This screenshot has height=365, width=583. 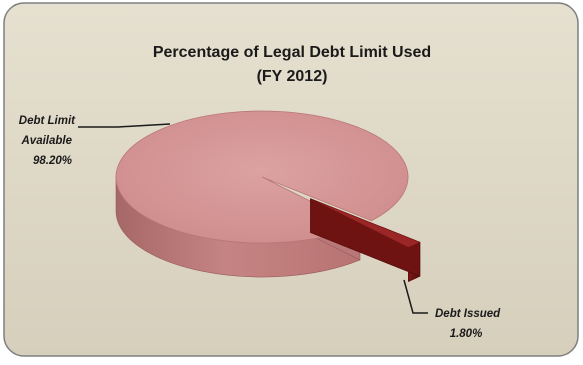 What do you see at coordinates (468, 314) in the screenshot?
I see `slice-label-debt-issued: Debt Issued` at bounding box center [468, 314].